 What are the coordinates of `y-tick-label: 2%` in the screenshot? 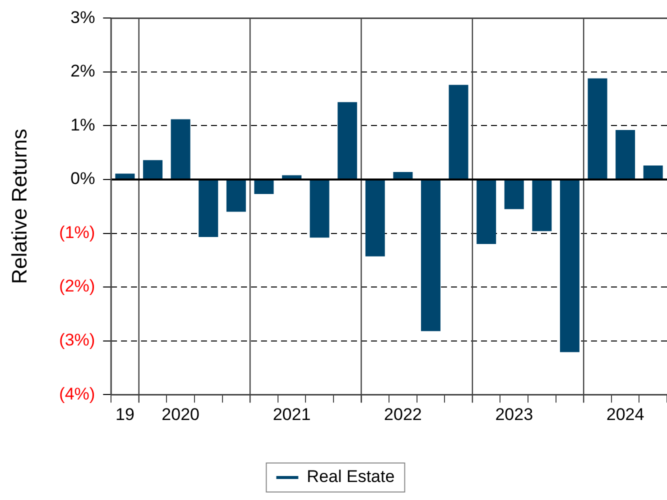 It's located at (83, 71).